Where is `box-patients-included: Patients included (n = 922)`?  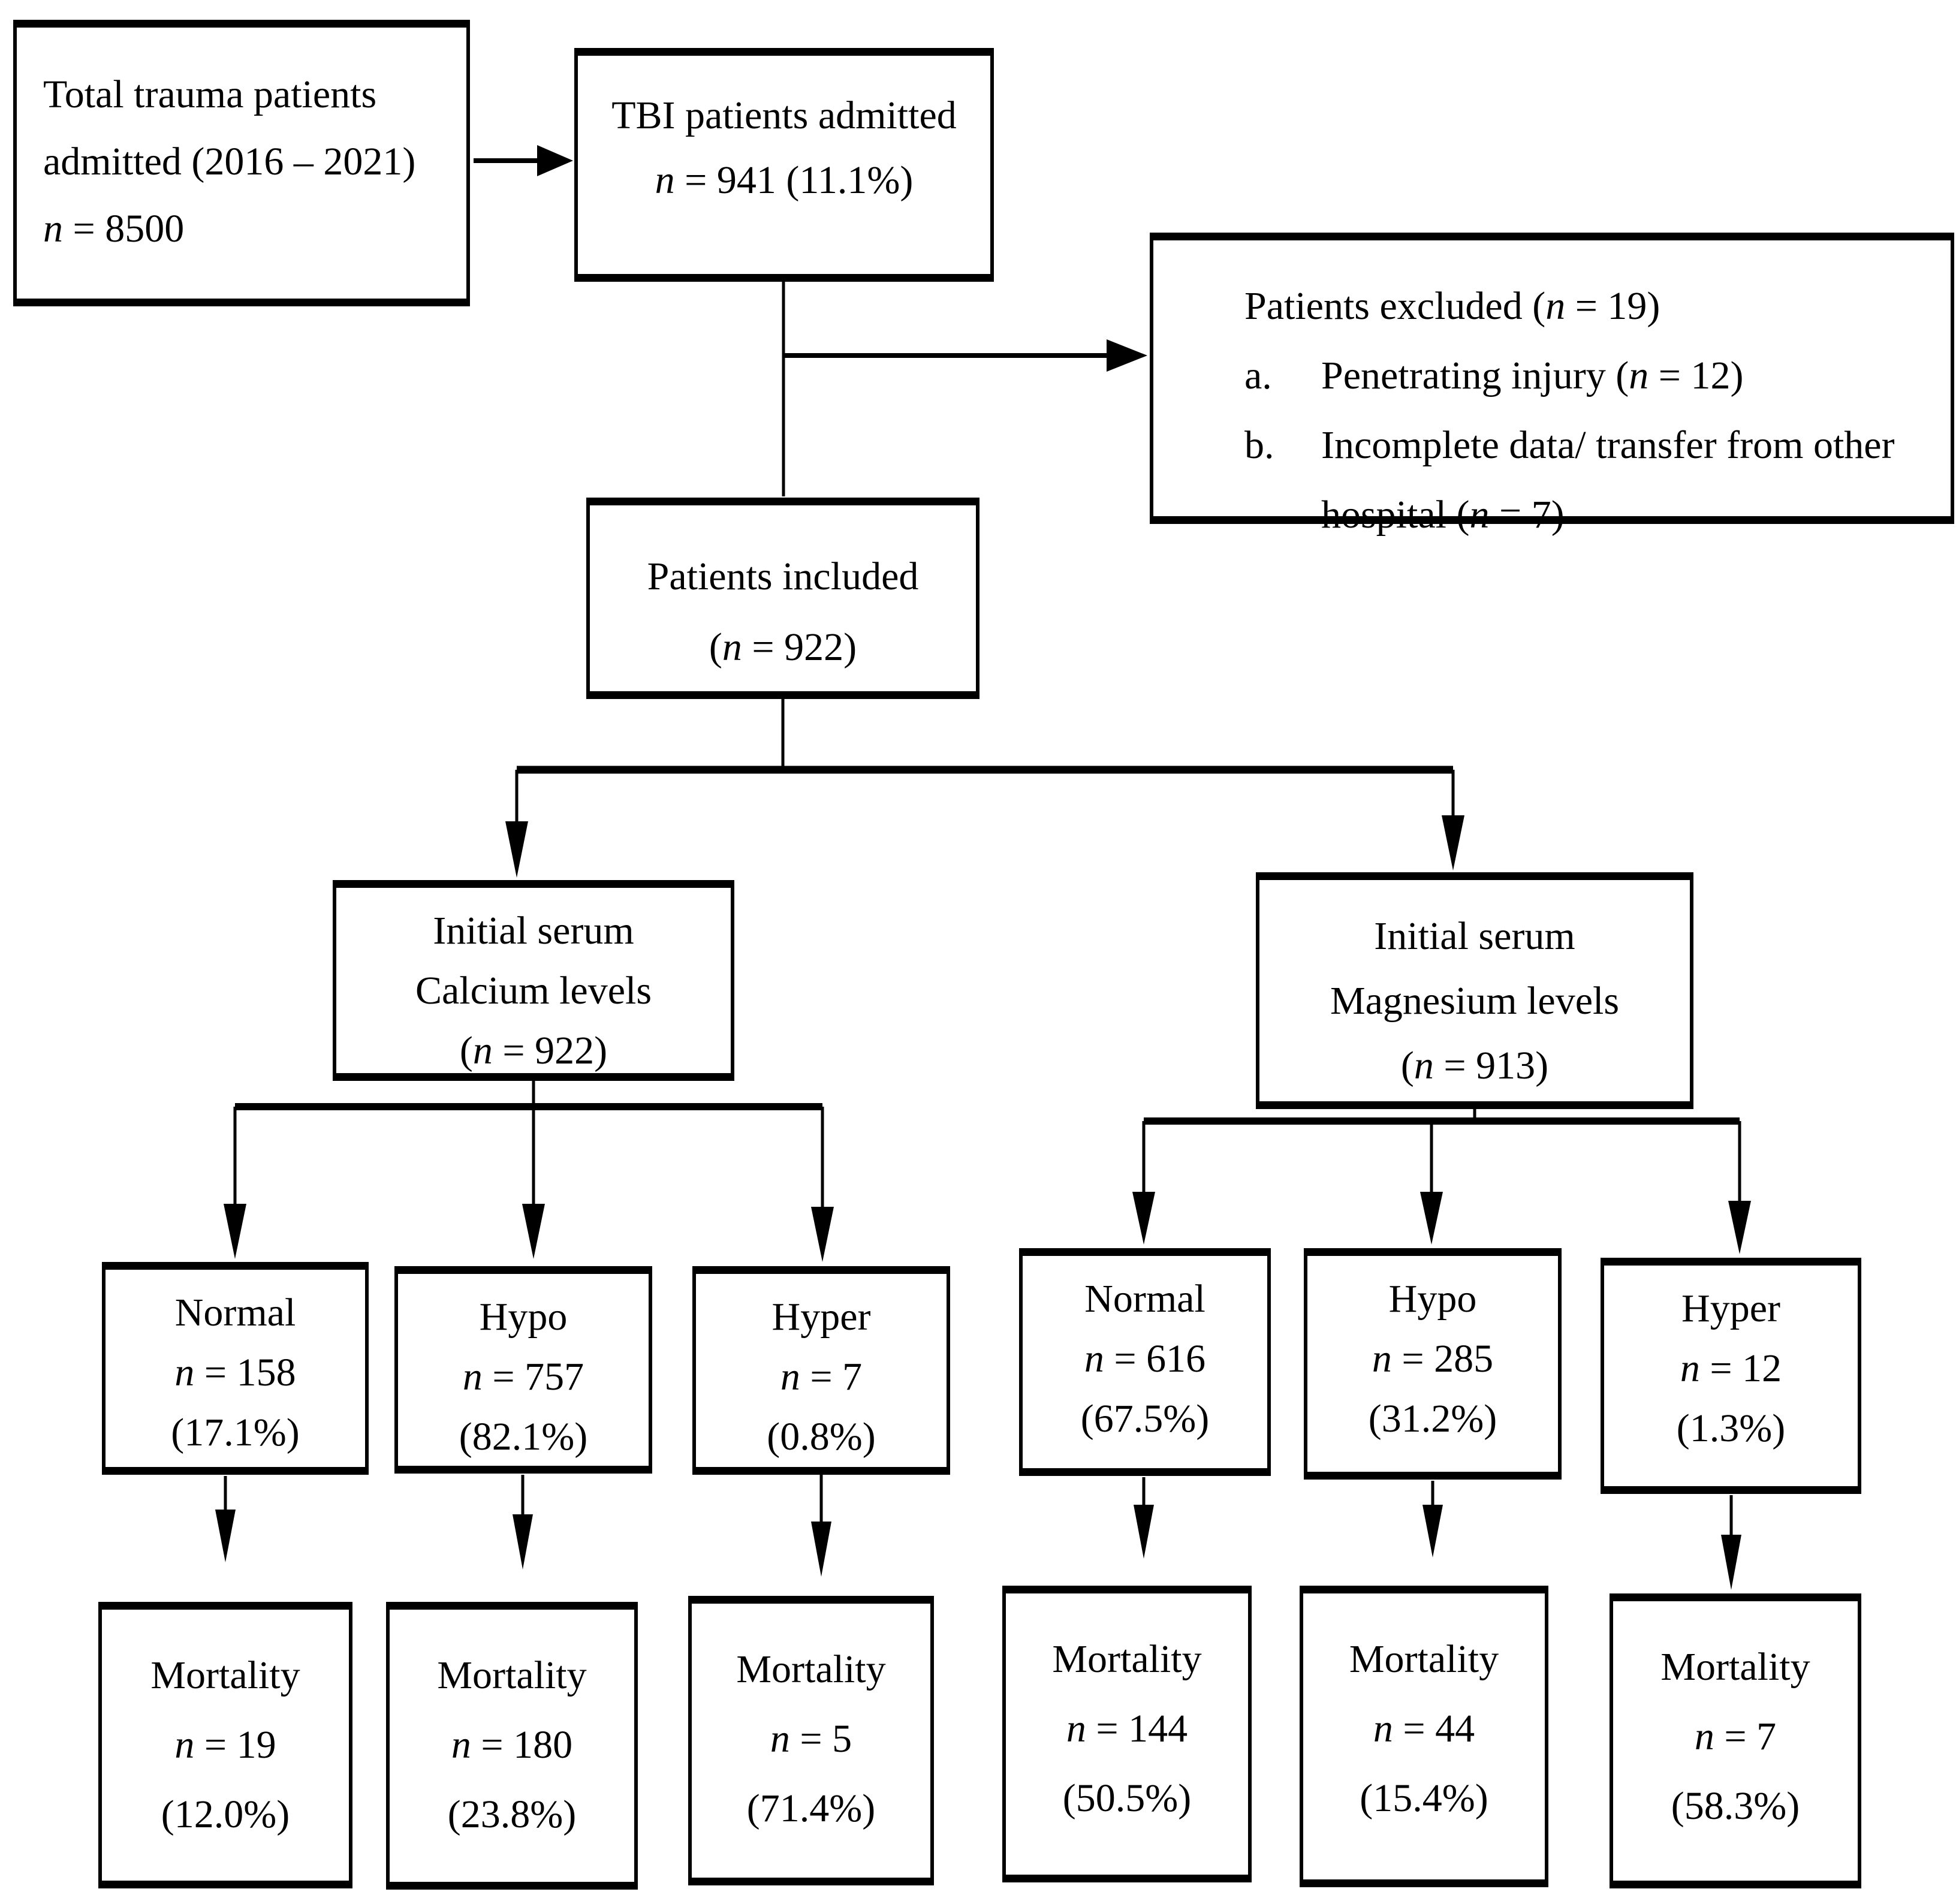 box-patients-included: Patients included (n = 922) is located at coordinates (783, 598).